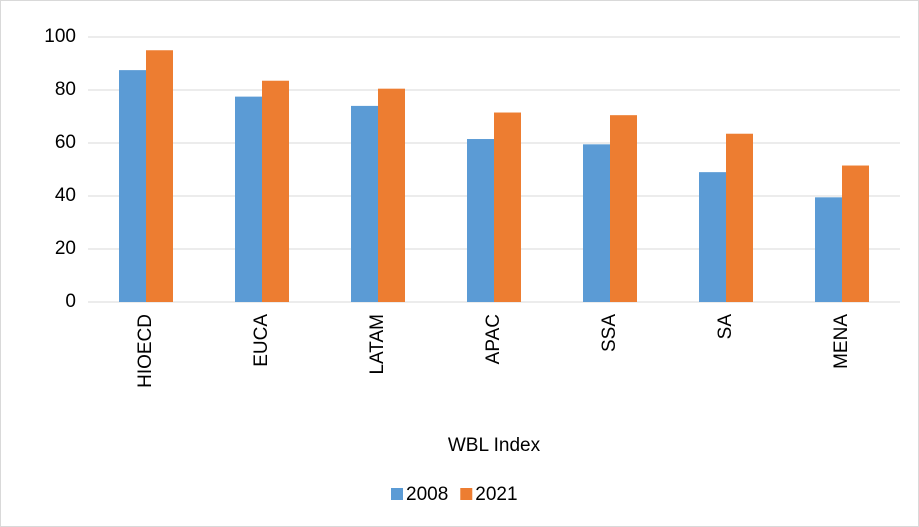  What do you see at coordinates (493, 339) in the screenshot?
I see `x-tick-label: APAC` at bounding box center [493, 339].